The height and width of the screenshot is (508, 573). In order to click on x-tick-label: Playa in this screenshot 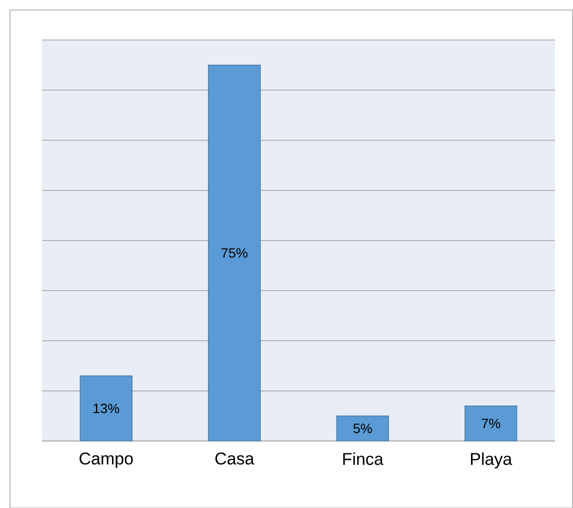, I will do `click(491, 460)`.